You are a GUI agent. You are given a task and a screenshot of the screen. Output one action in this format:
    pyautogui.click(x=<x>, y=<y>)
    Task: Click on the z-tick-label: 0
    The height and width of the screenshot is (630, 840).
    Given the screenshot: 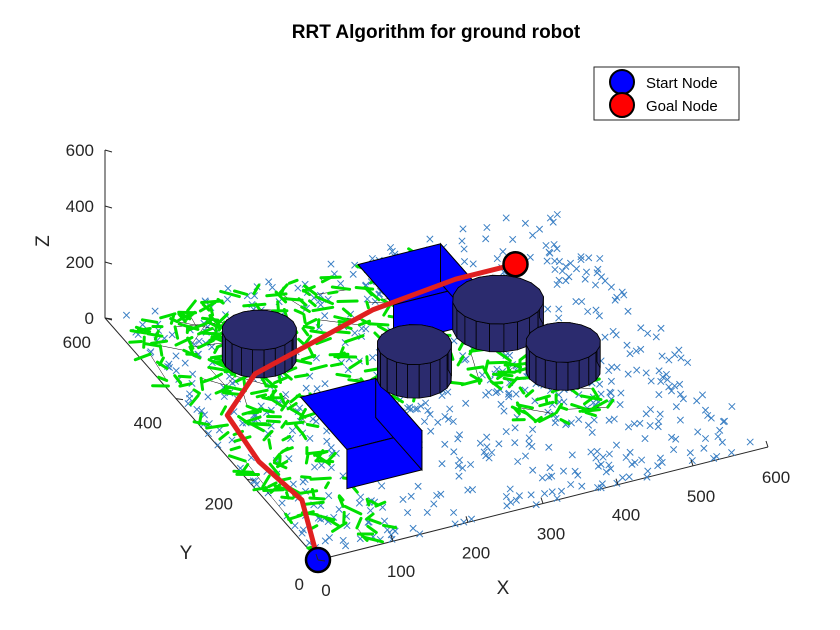 What is the action you would take?
    pyautogui.click(x=89, y=318)
    